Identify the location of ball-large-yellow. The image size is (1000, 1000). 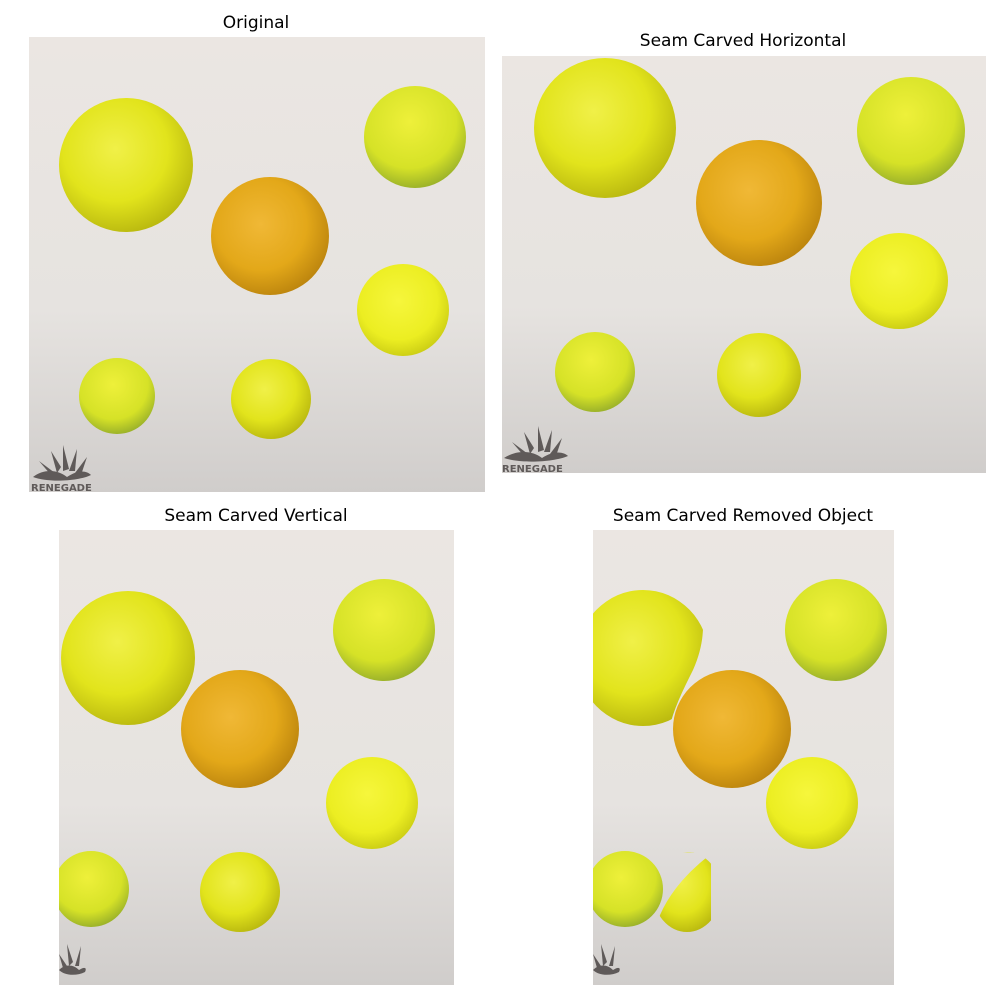
(126, 165).